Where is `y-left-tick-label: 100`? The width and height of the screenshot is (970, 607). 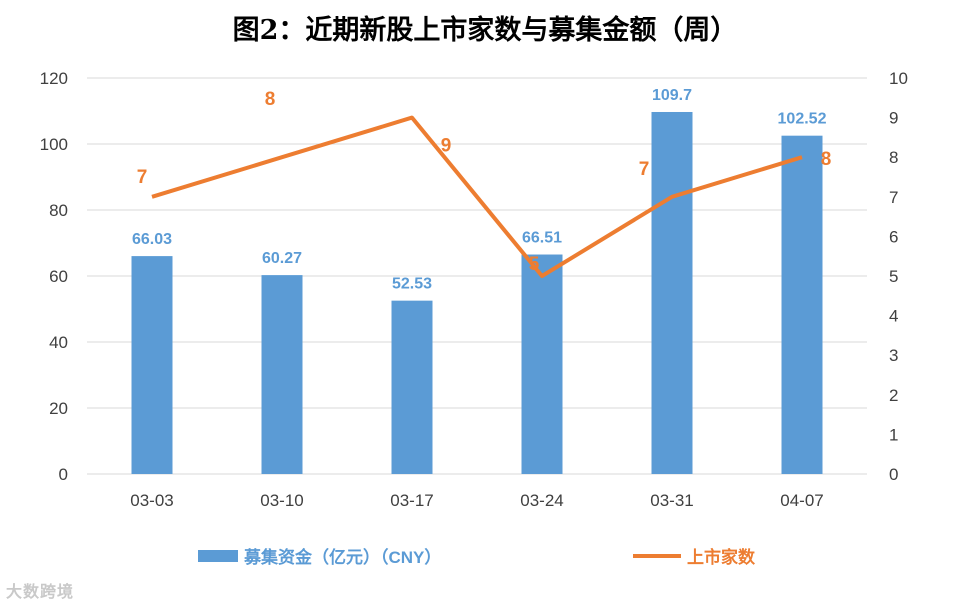 y-left-tick-label: 100 is located at coordinates (54, 144).